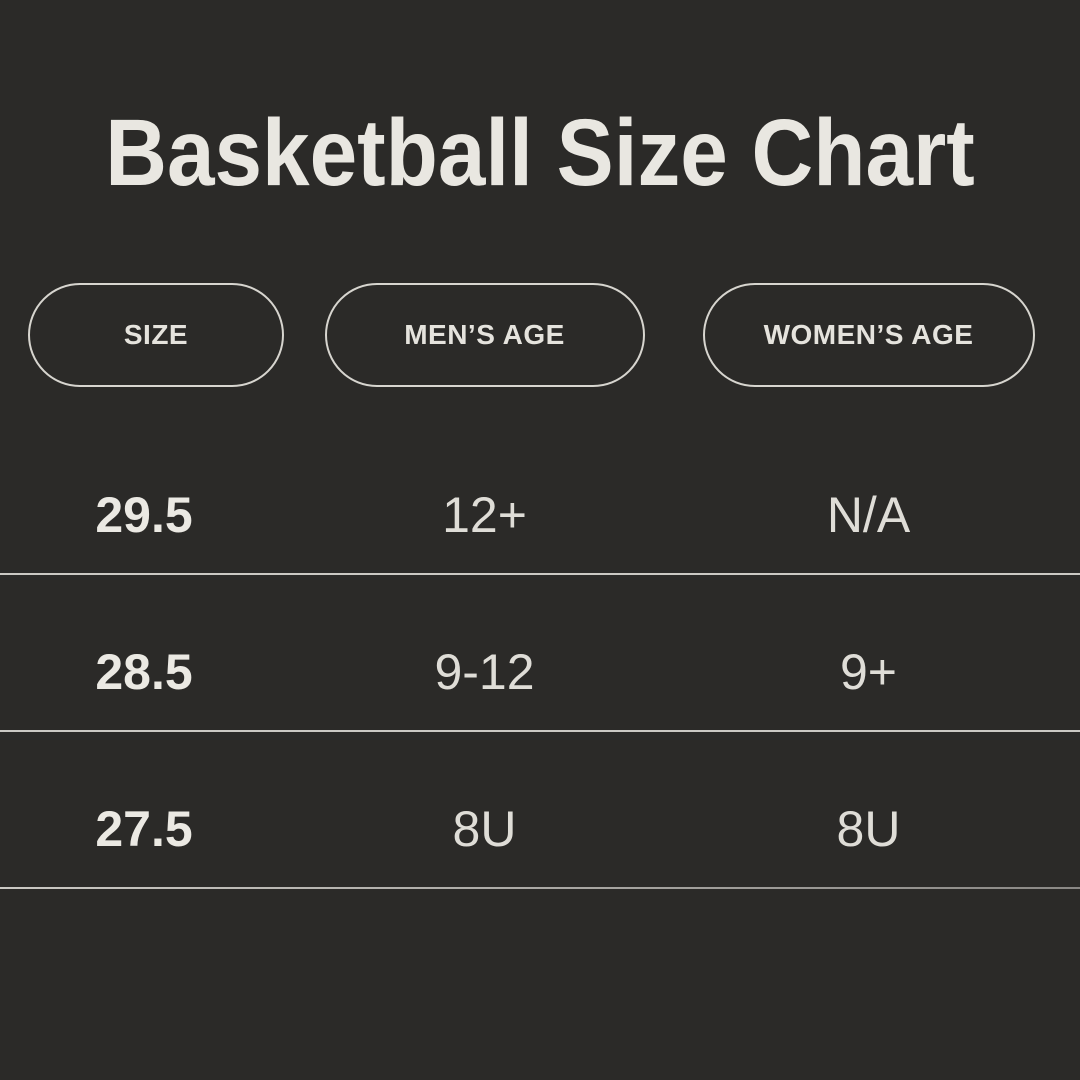  Describe the element at coordinates (868, 671) in the screenshot. I see `cell-womens-age-value: 9+` at that location.